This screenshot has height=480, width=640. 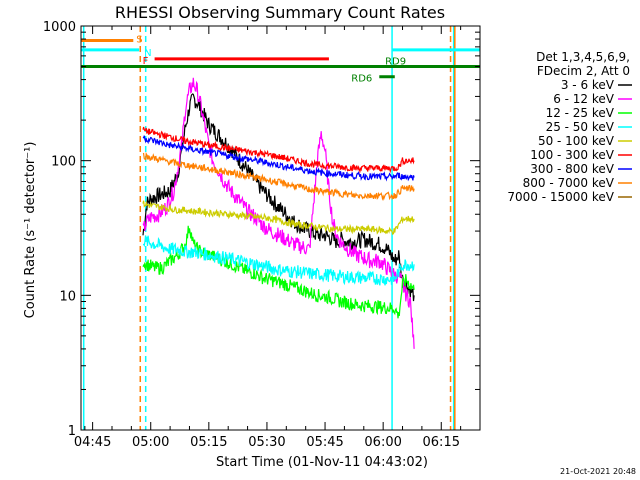 I want to click on legend-entry-label: 7000 - 15000 keV, so click(x=560, y=197).